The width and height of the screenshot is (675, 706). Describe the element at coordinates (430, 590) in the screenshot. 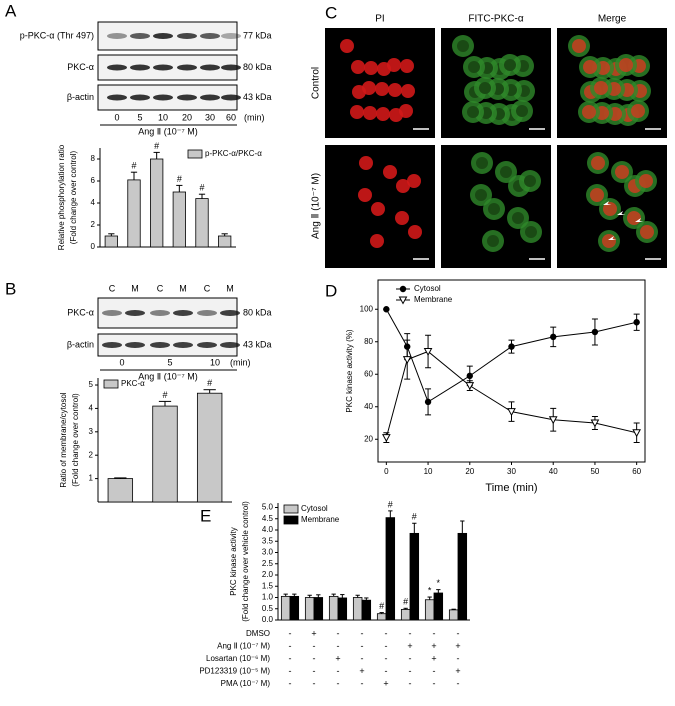

I see `significance-mark: *` at that location.